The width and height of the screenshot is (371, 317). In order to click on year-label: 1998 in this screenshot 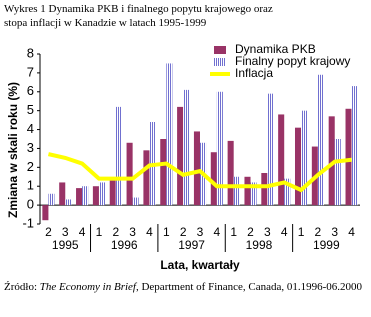, I will do `click(259, 245)`.